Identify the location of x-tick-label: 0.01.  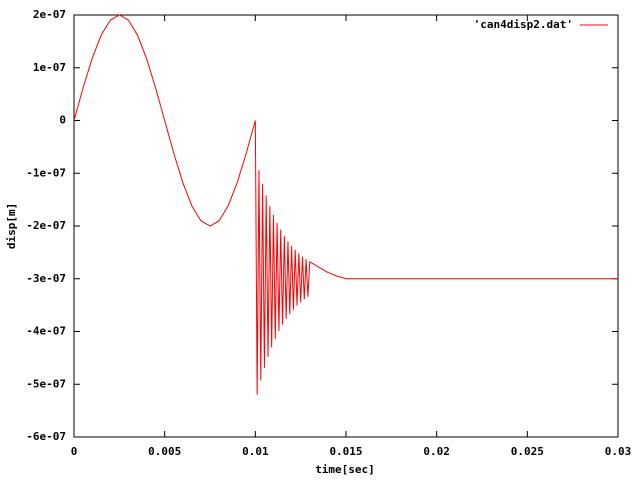
(255, 451).